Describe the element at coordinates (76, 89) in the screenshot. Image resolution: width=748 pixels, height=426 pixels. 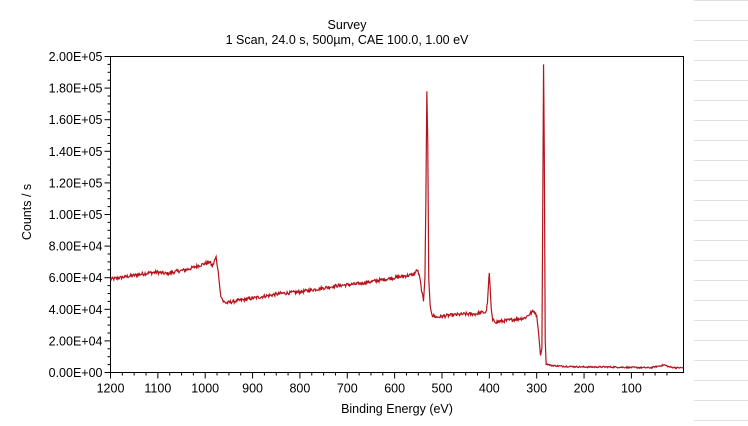
I see `y-tick-label: 1.80E+05` at that location.